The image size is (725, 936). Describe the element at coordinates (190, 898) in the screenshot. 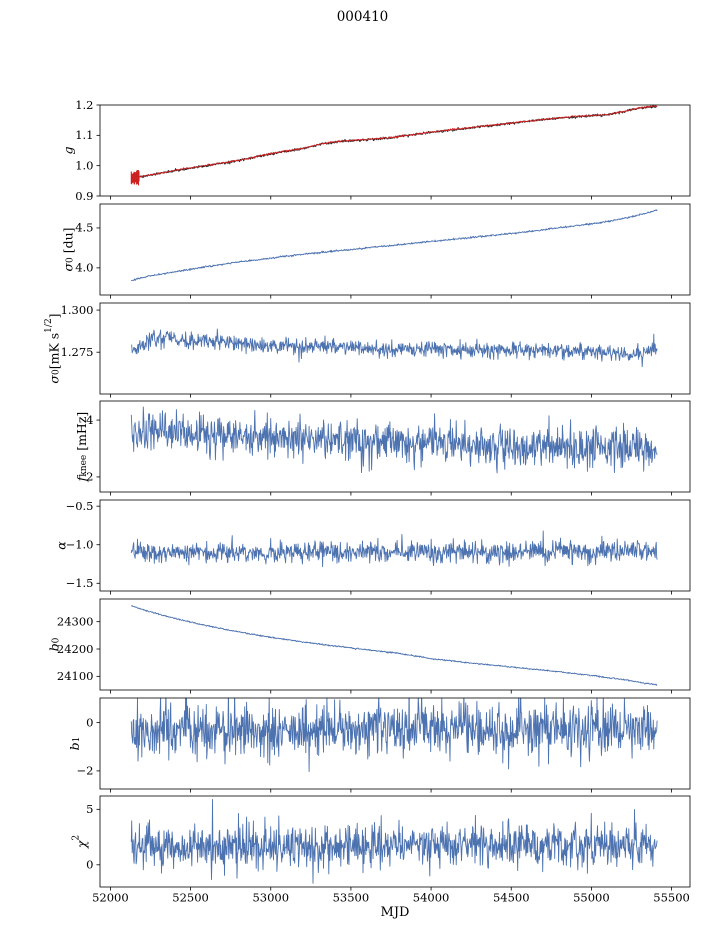

I see `x-tick-label: 52500` at that location.